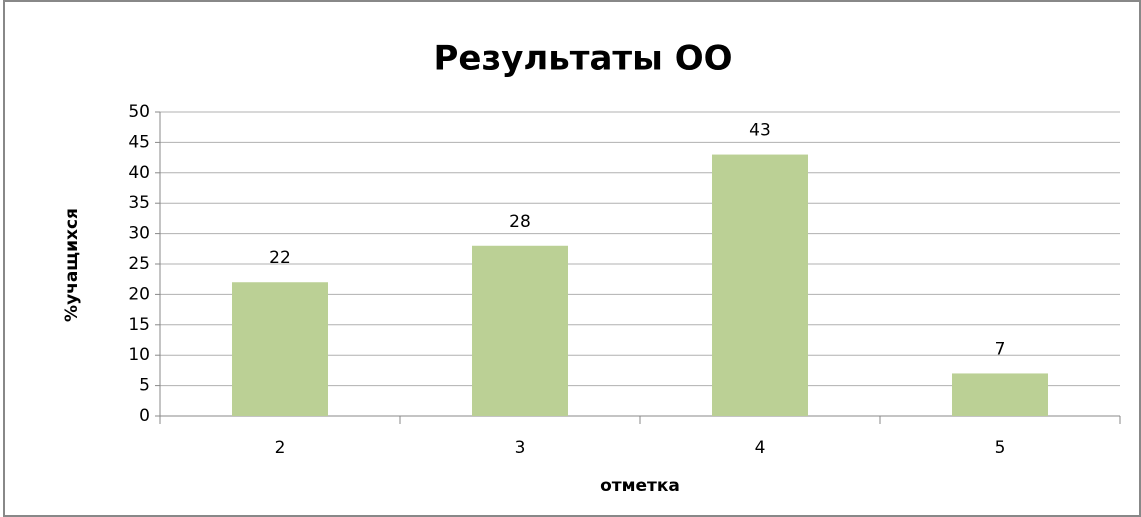 The width and height of the screenshot is (1141, 517). Describe the element at coordinates (139, 173) in the screenshot. I see `y-tick-label: 40` at that location.